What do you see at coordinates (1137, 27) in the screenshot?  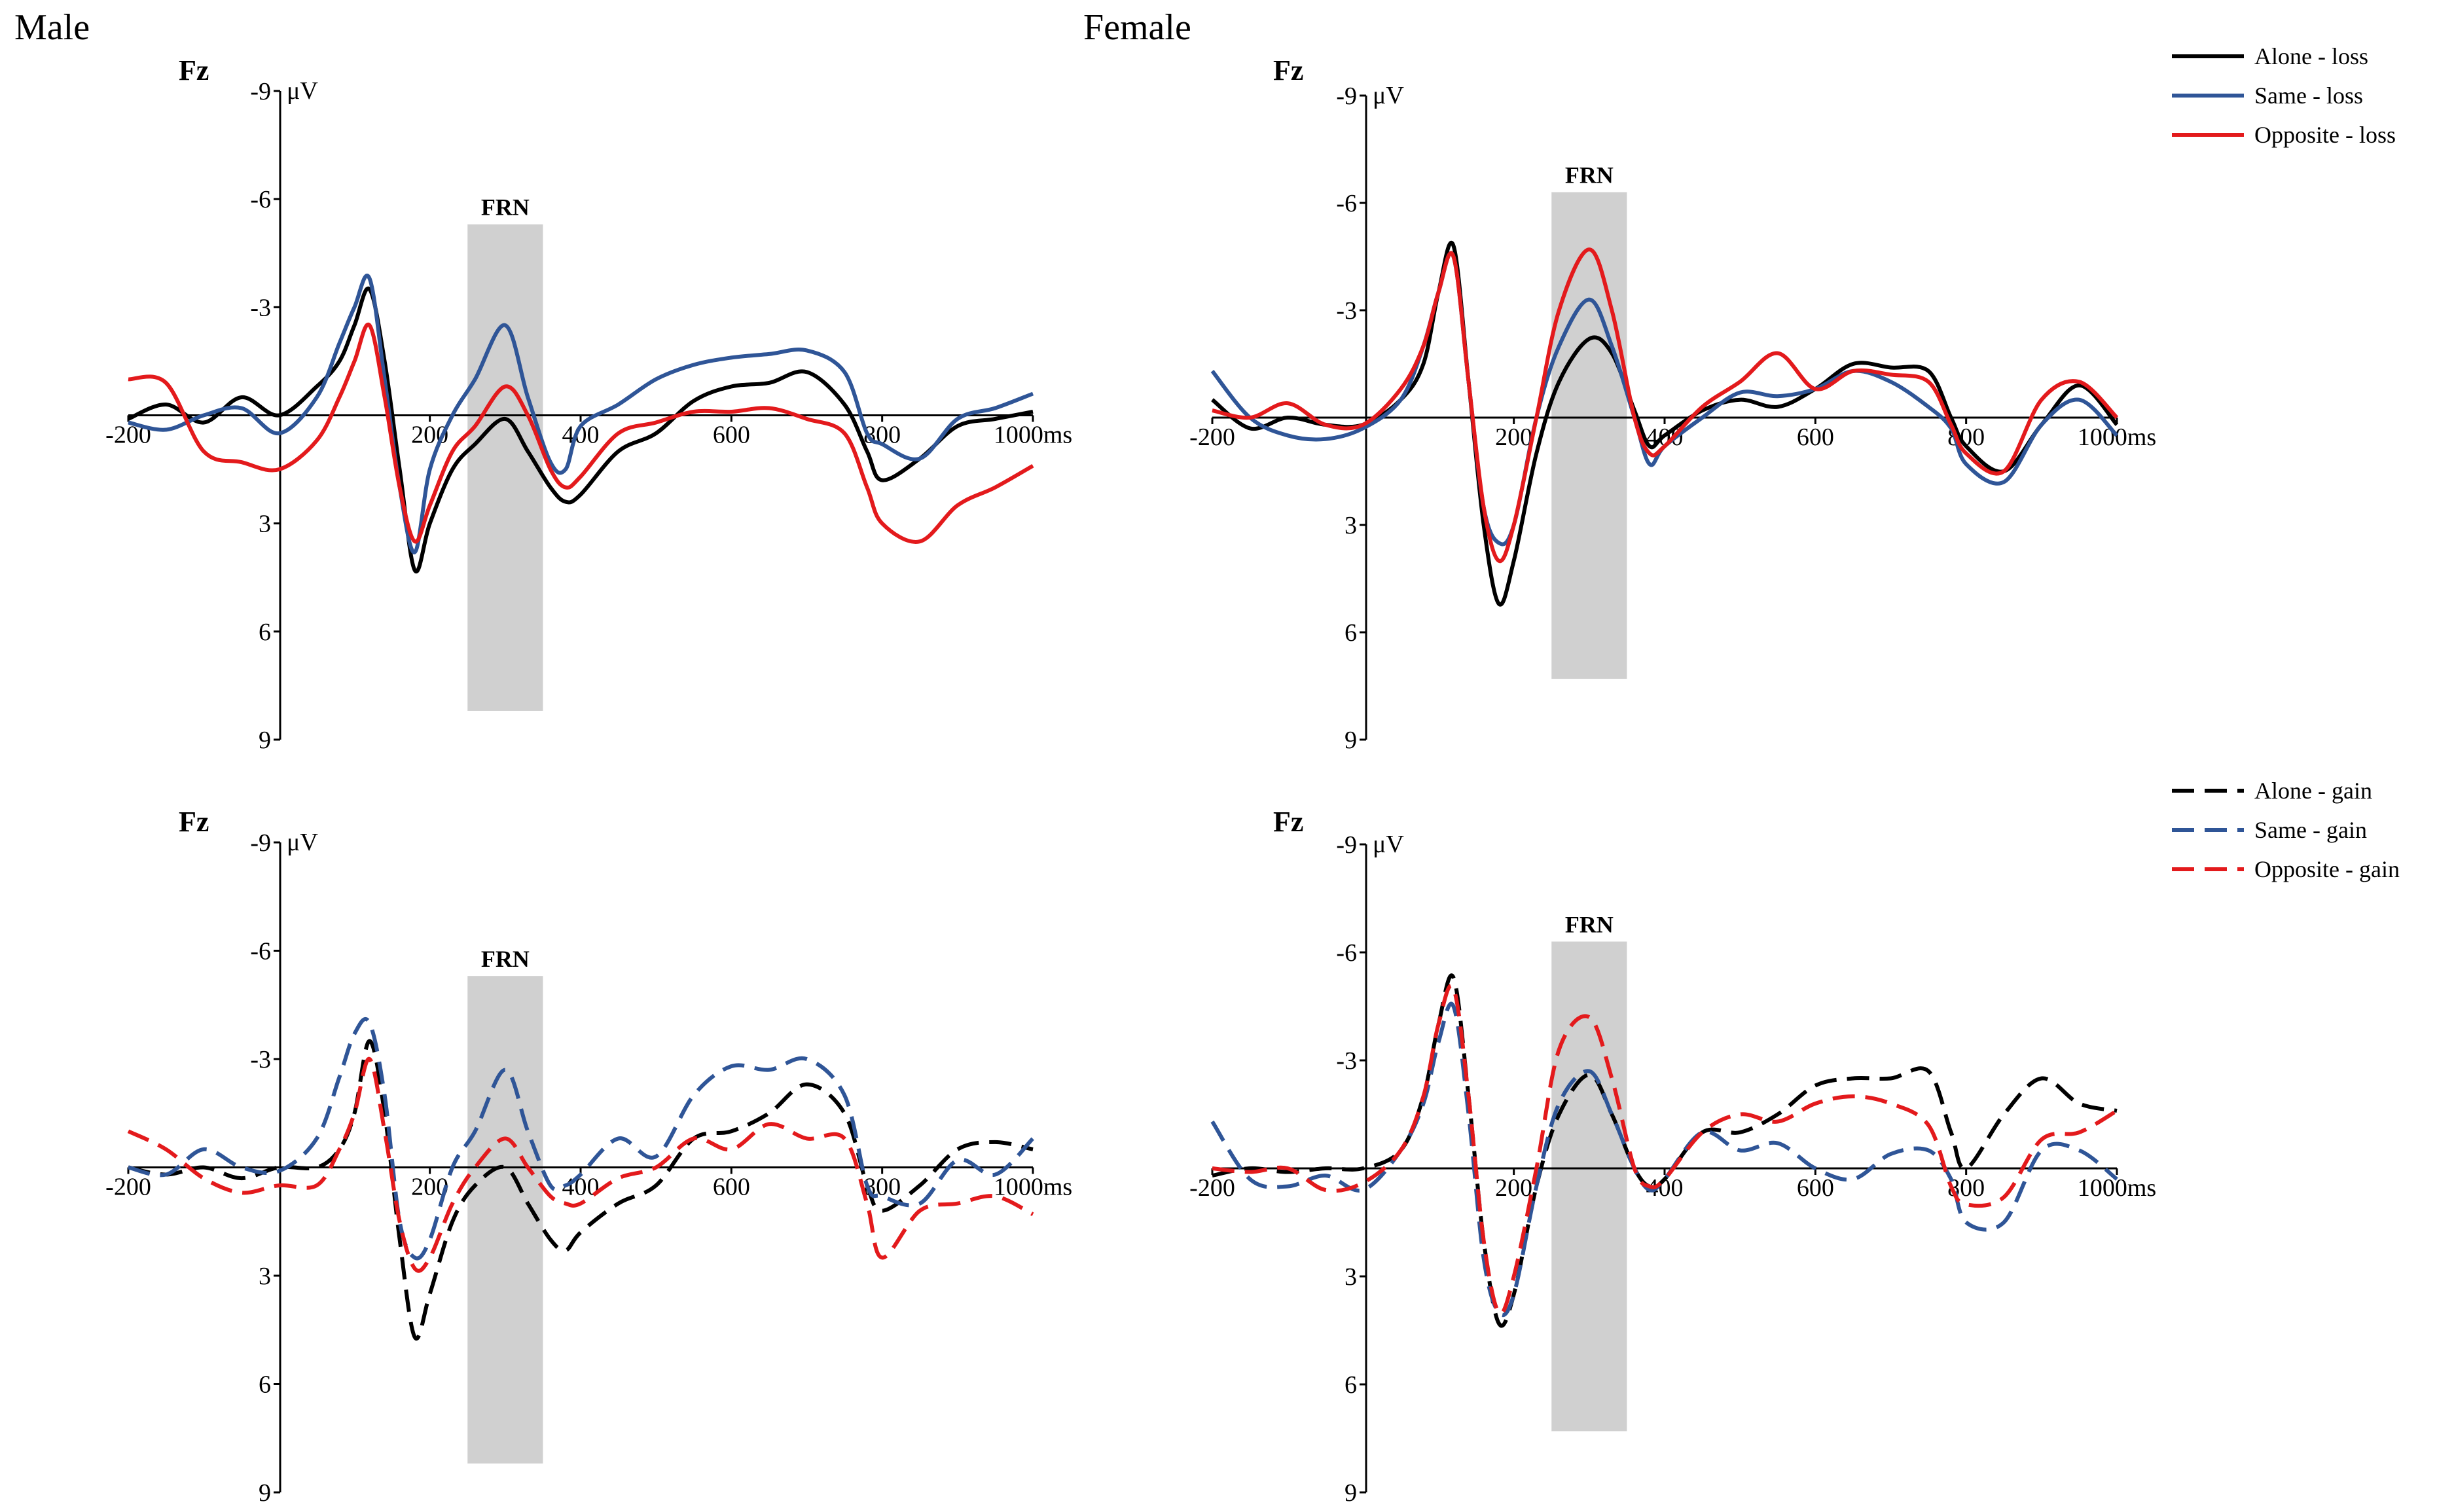 I see `heading-female: Female` at bounding box center [1137, 27].